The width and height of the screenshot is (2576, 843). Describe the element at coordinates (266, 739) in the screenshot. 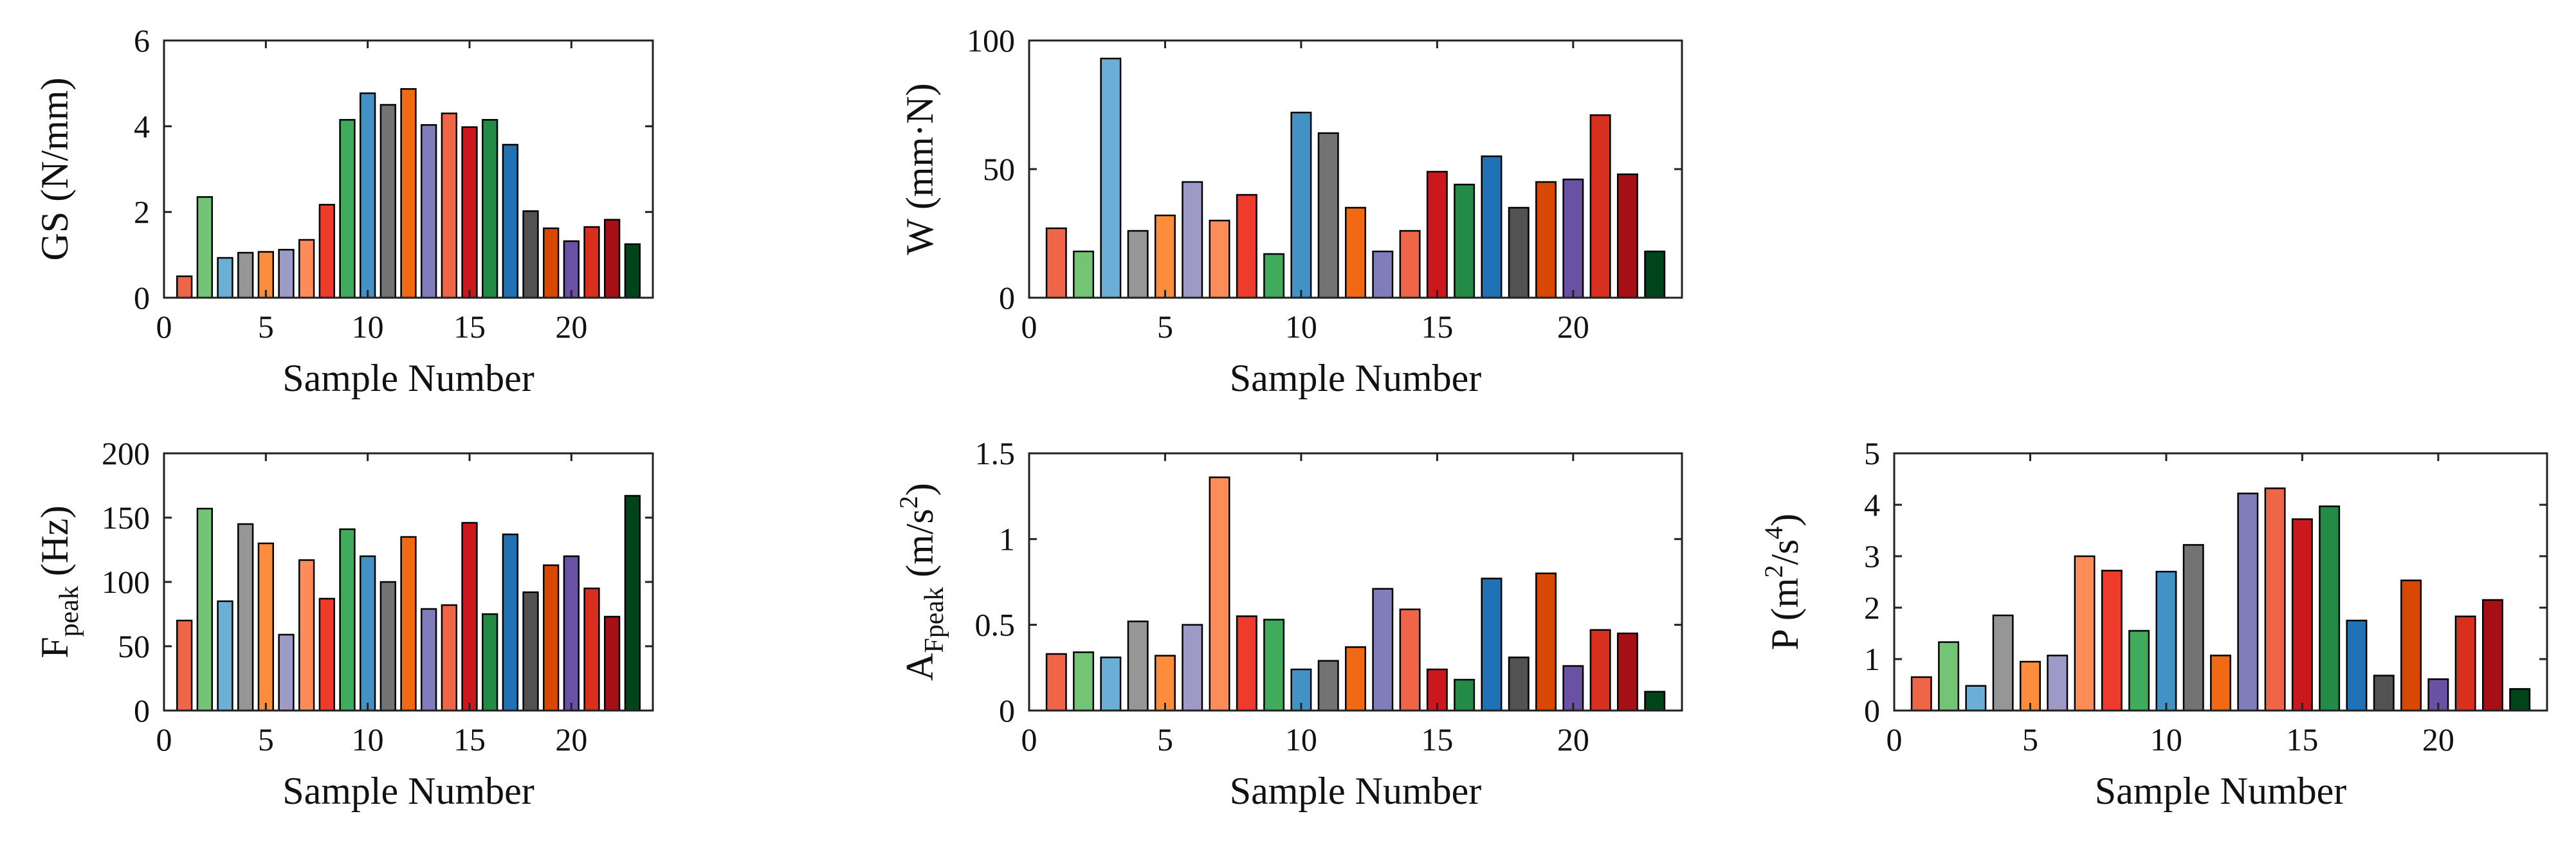

I see `xtick-label-fpeak-5: 5` at that location.